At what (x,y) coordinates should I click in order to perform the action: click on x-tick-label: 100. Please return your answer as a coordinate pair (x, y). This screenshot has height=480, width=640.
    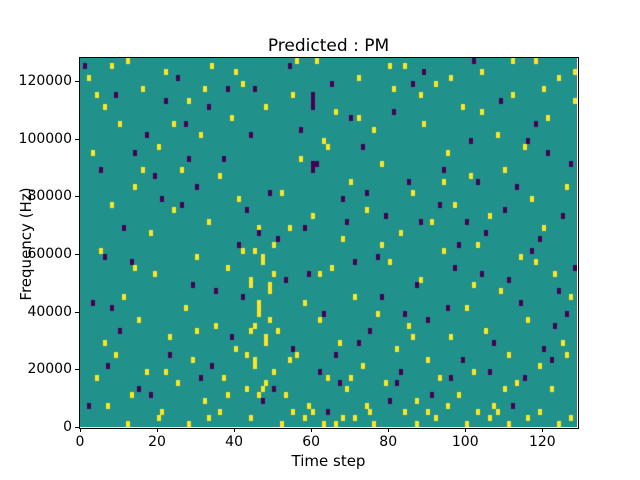
    Looking at the image, I should click on (465, 442).